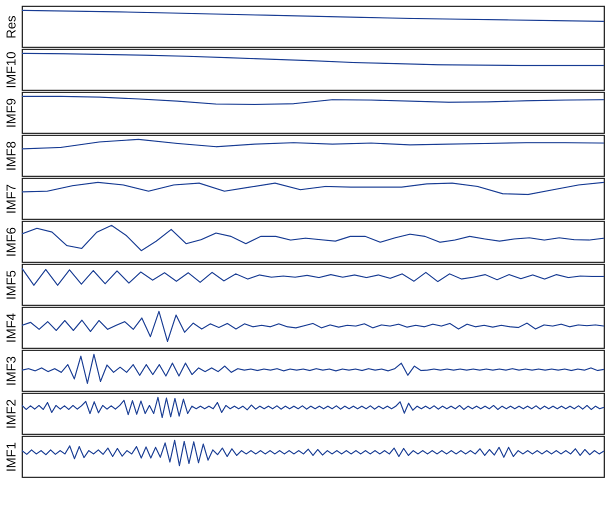  What do you see at coordinates (11, 328) in the screenshot?
I see `y-axis-title: IMF4` at bounding box center [11, 328].